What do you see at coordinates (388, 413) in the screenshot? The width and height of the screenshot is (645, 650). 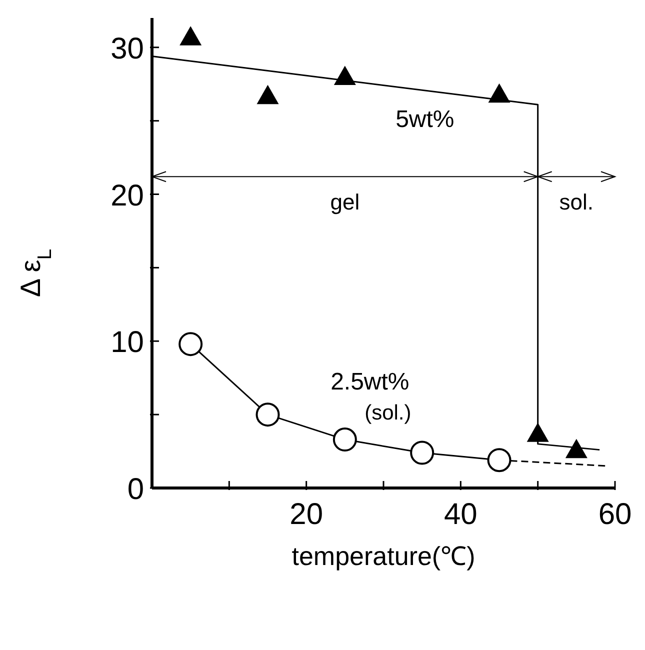 I see `annotation: (sol.)` at bounding box center [388, 413].